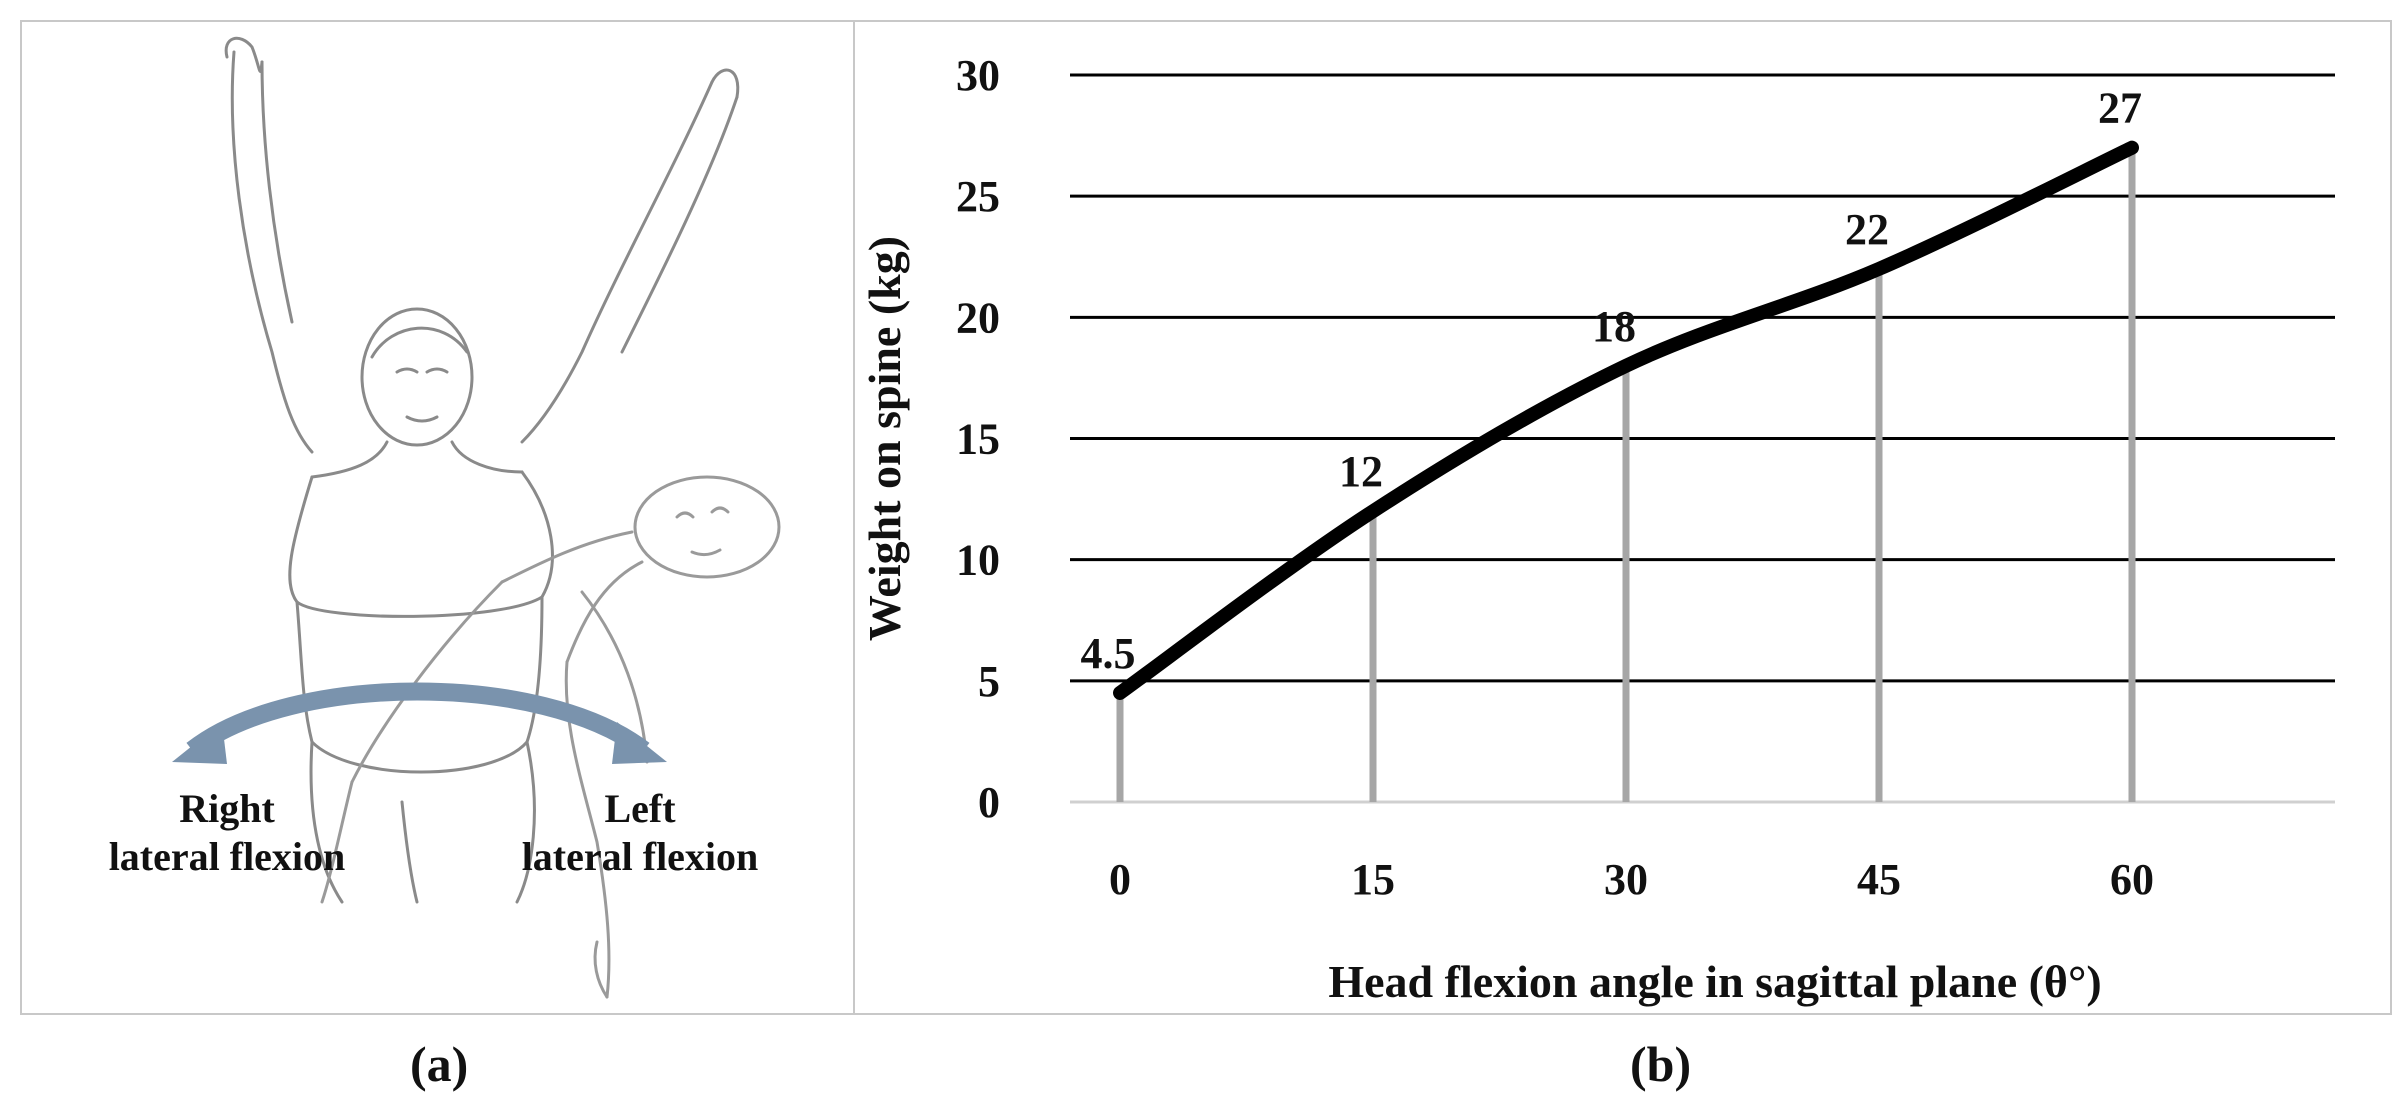 This screenshot has width=2405, height=1118. I want to click on y-tick-label-0: 0, so click(989, 802).